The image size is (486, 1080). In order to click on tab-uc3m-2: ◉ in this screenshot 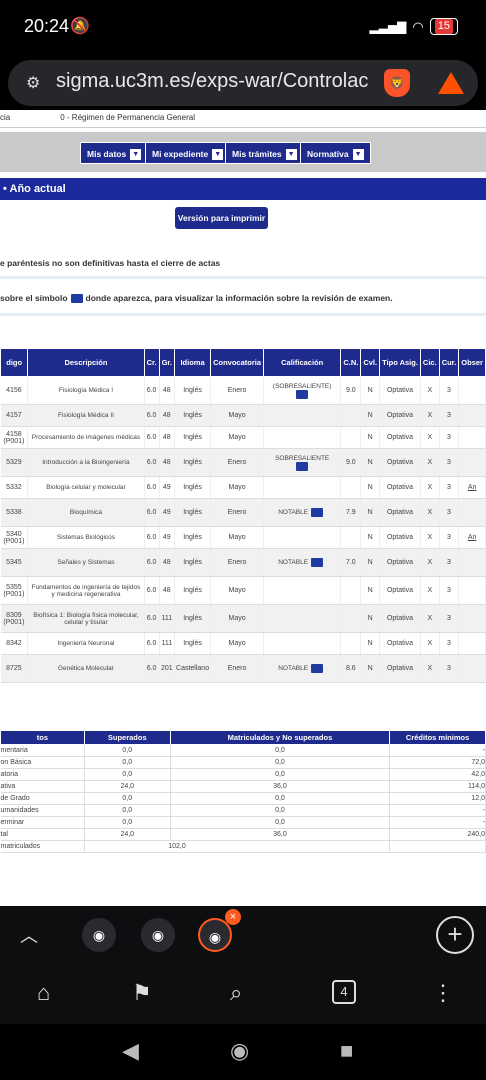, I will do `click(158, 935)`.